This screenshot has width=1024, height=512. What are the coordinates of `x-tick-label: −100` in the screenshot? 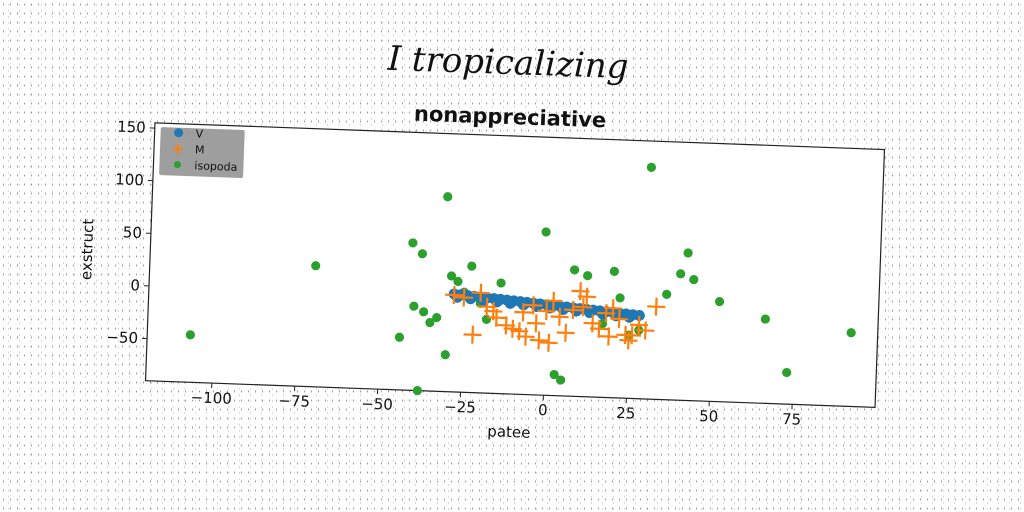 It's located at (211, 397).